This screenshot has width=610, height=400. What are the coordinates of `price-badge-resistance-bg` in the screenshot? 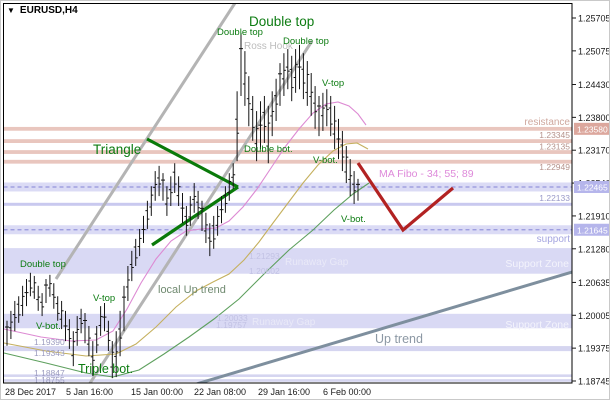 It's located at (591, 128).